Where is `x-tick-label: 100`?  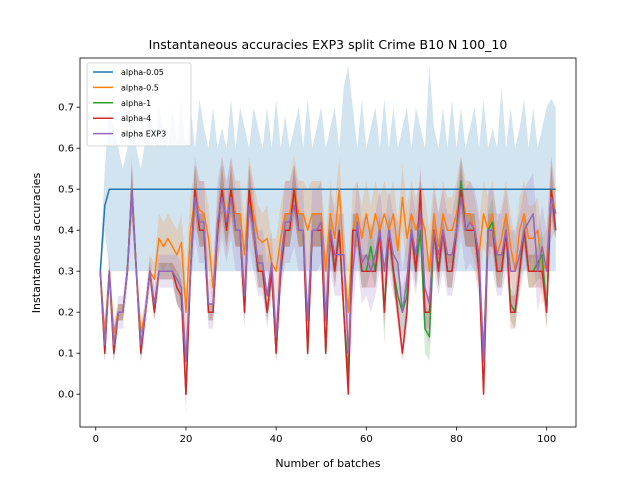
x-tick-label: 100 is located at coordinates (546, 439).